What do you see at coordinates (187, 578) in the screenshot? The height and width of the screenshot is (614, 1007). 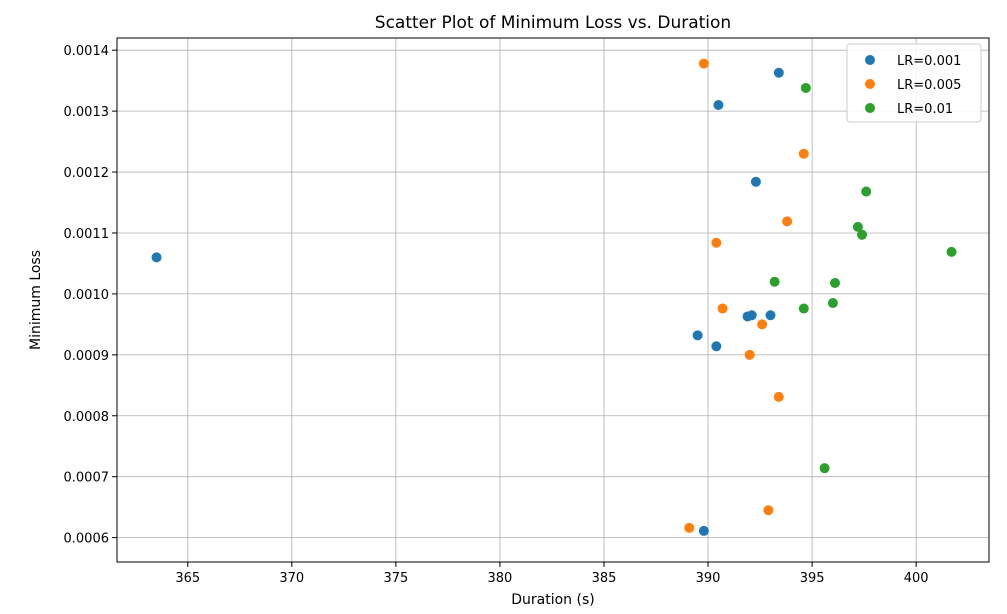 I see `x-tick-label: 365` at bounding box center [187, 578].